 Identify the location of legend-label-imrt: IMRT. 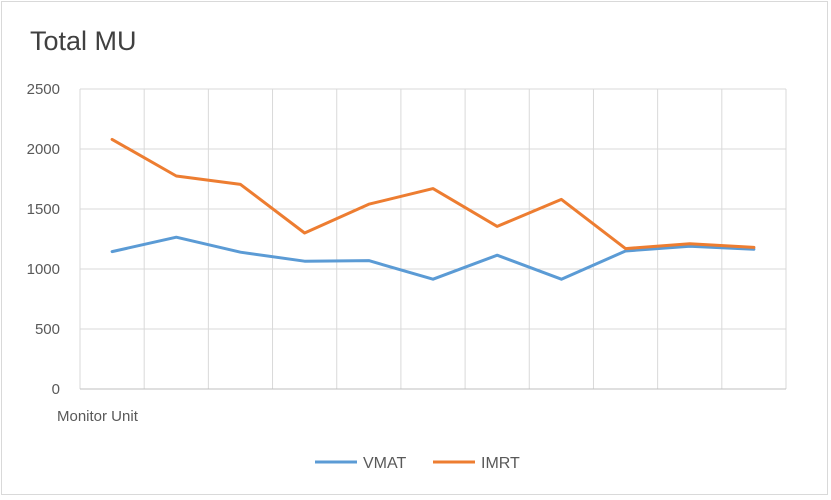
(500, 463).